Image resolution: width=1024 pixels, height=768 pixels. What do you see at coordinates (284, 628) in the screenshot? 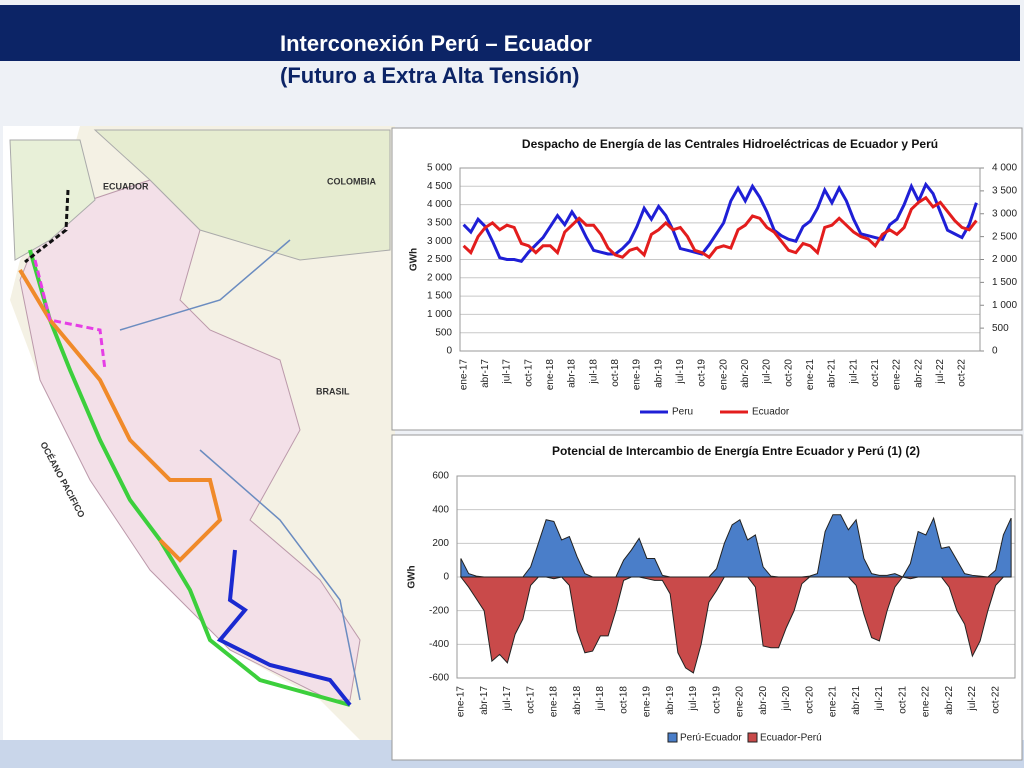
I see `line-blue` at bounding box center [284, 628].